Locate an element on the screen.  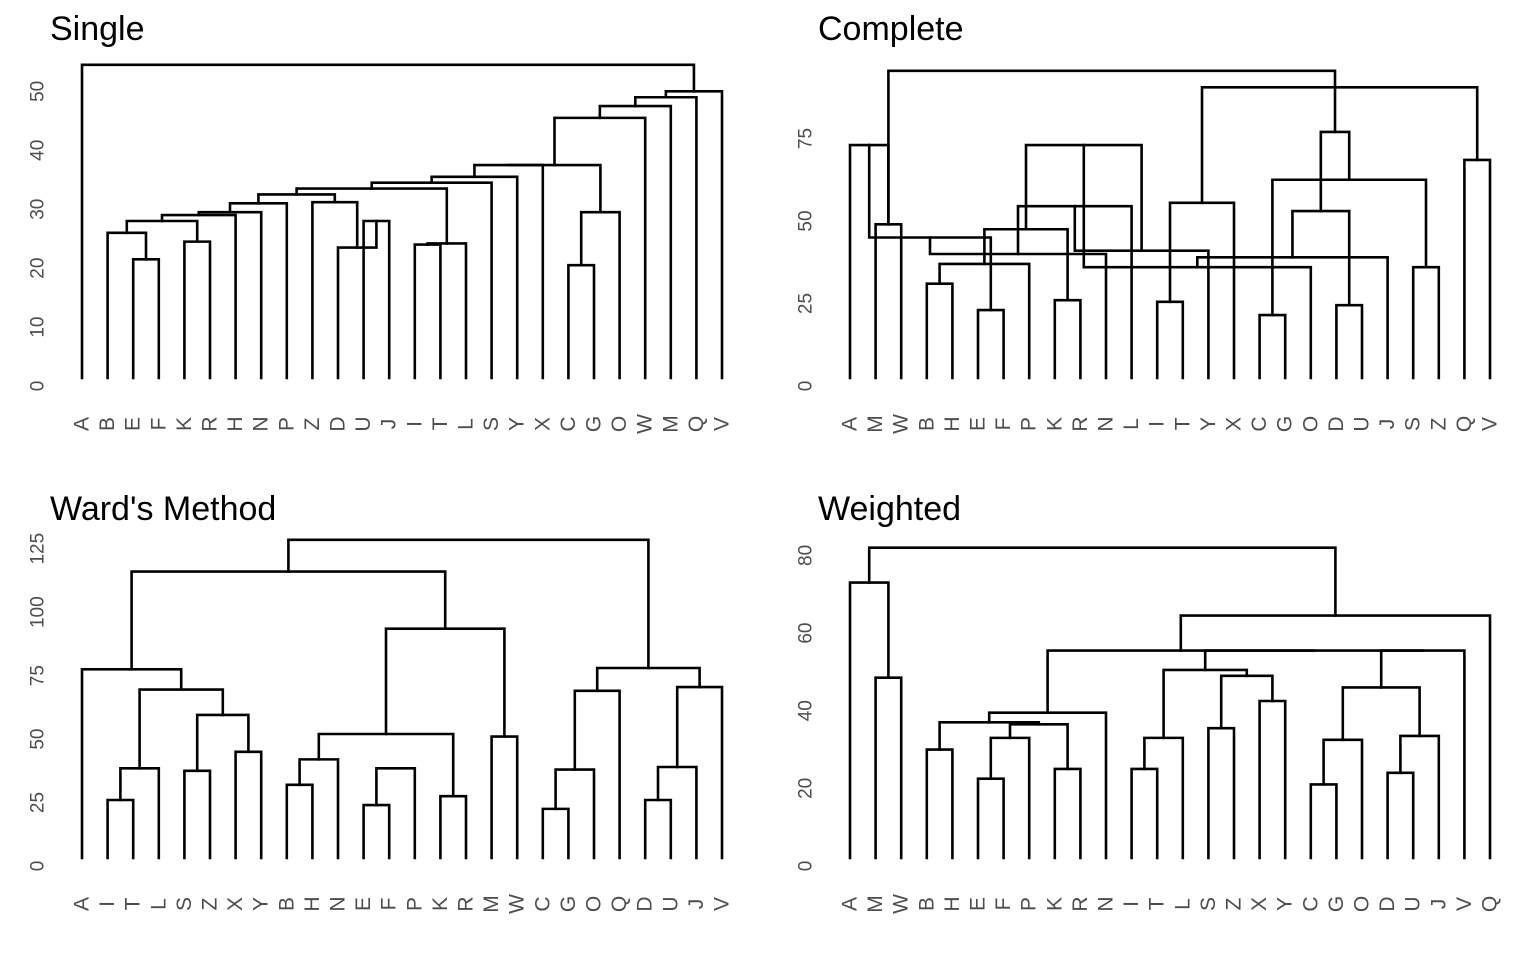
leaf-label: L is located at coordinates (158, 904).